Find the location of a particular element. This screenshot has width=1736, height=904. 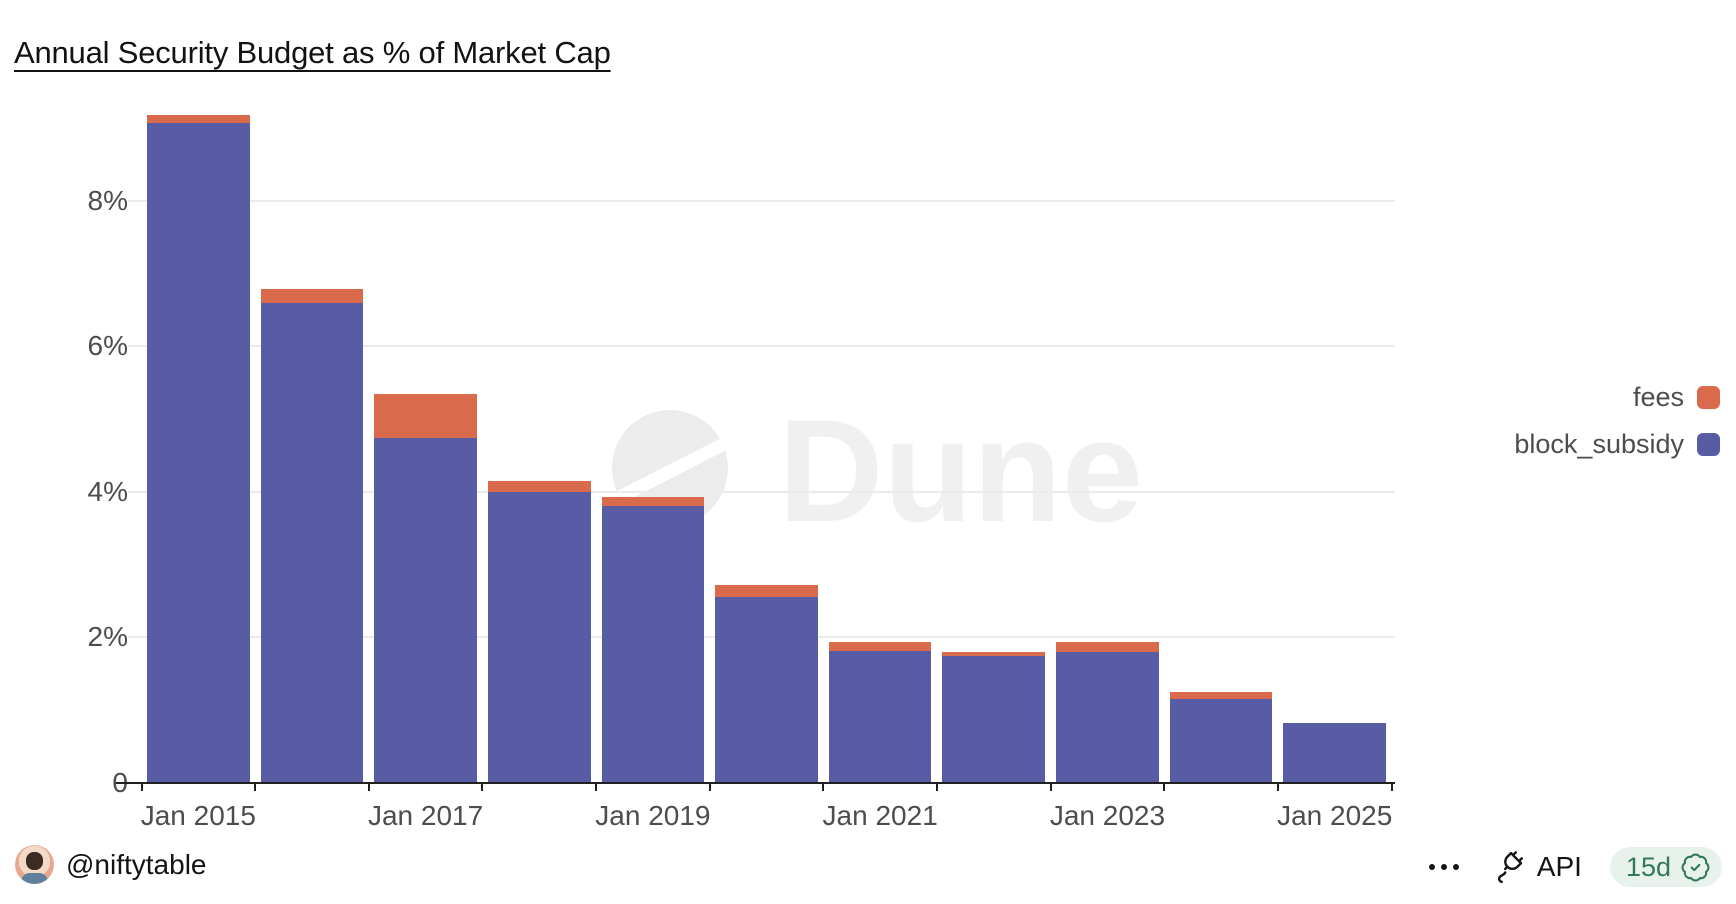

bar-2022-fees is located at coordinates (994, 653).